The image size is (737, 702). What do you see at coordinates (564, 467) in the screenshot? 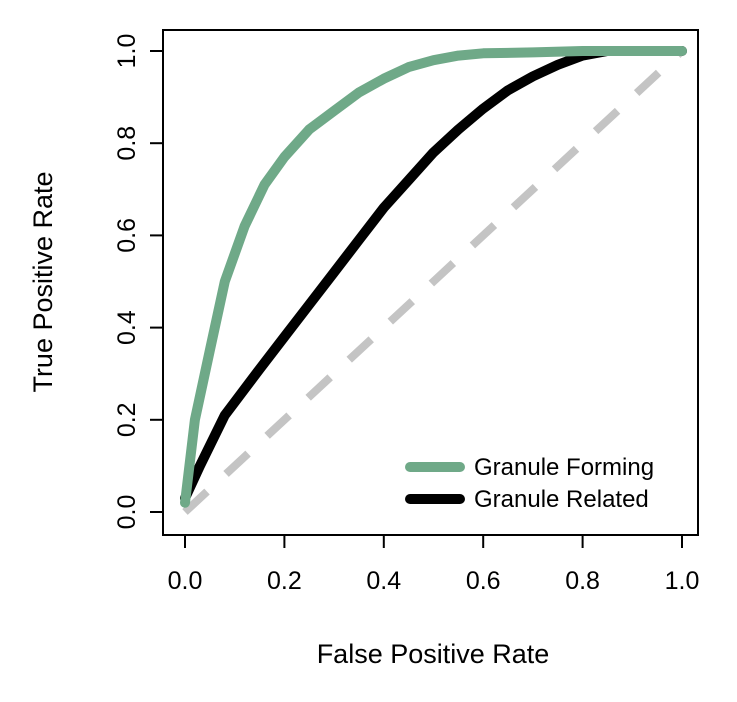
I see `legend-label: Granule Forming` at bounding box center [564, 467].